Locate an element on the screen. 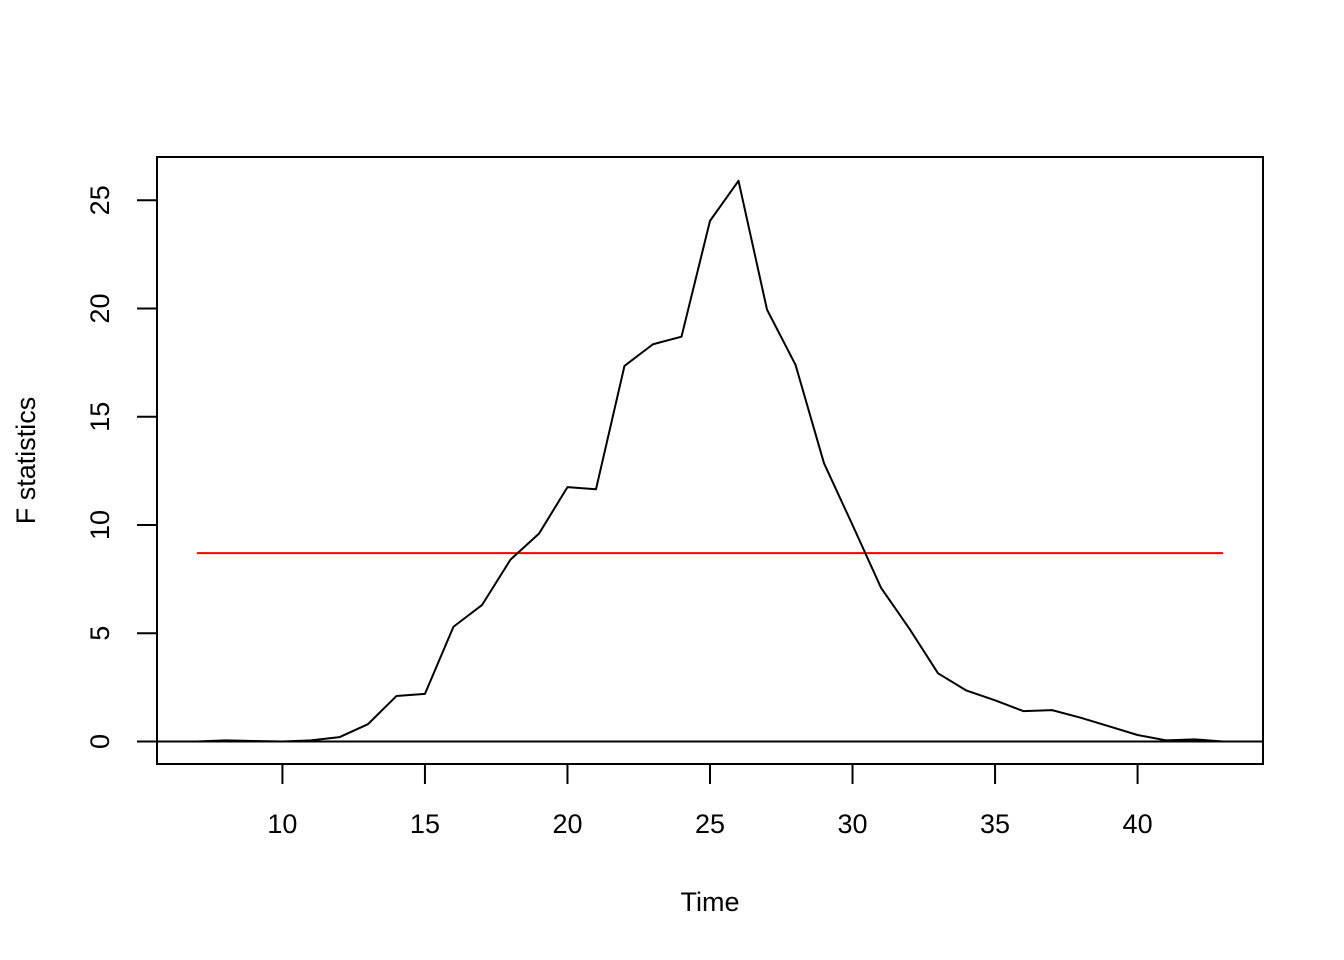  x-tick-label-15: 15 is located at coordinates (425, 824).